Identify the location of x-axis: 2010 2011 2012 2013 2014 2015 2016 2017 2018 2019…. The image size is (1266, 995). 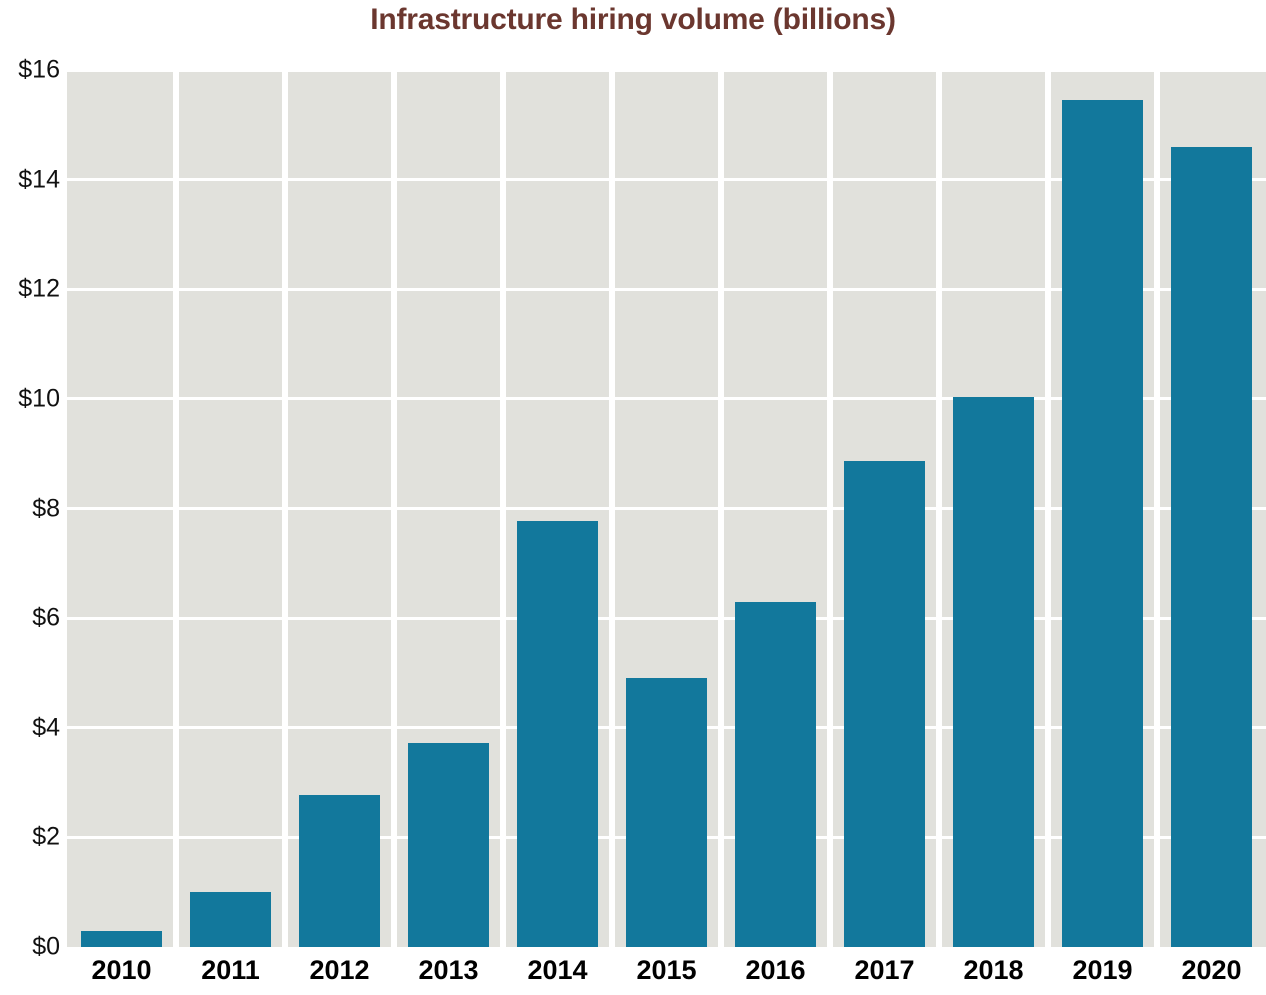
(666, 975).